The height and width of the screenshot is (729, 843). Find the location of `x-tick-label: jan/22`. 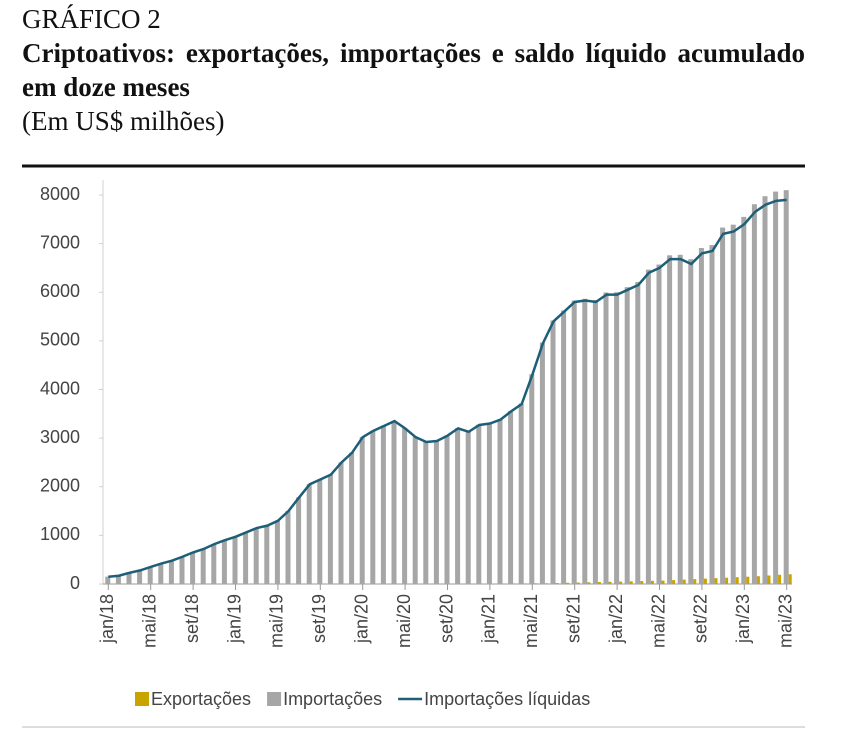

x-tick-label: jan/22 is located at coordinates (616, 619).